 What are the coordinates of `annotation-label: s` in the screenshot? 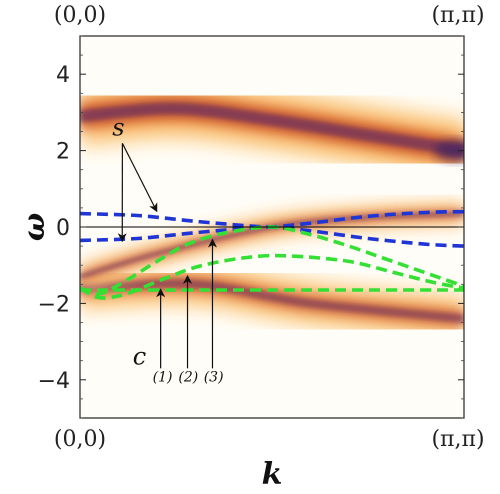 It's located at (118, 127).